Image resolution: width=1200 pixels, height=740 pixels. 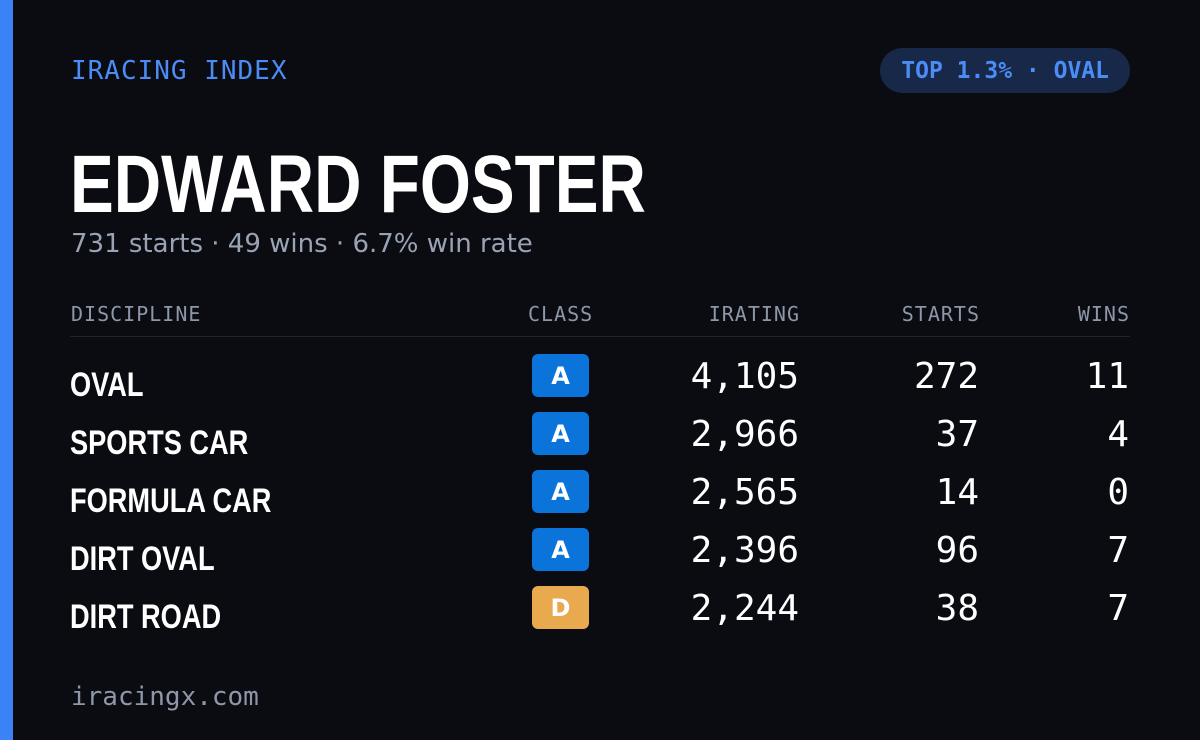 I want to click on column-header-starts: STARTS, so click(x=940, y=314).